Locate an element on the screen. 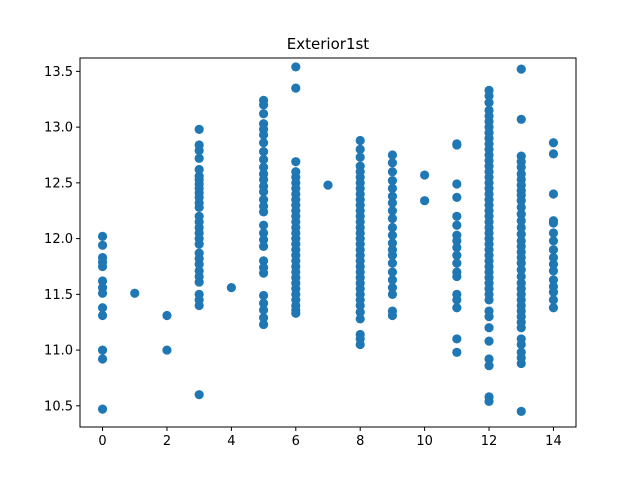 The height and width of the screenshot is (480, 640). x-tick-label: 12 is located at coordinates (489, 441).